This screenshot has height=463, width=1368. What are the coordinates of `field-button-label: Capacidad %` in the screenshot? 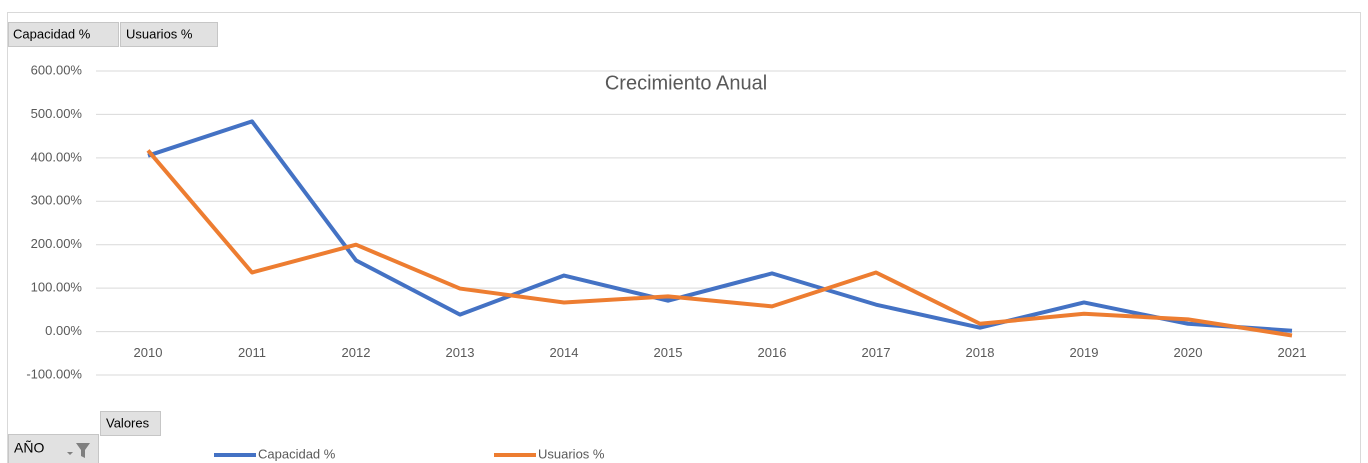 It's located at (52, 33).